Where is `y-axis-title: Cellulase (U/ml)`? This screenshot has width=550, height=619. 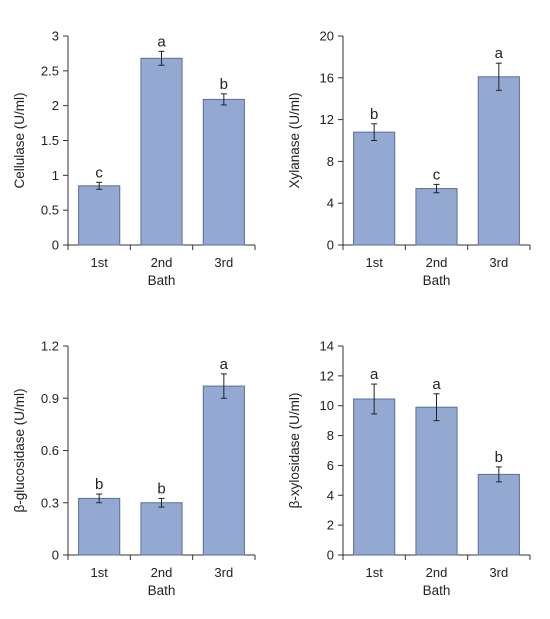
y-axis-title: Cellulase (U/ml) is located at coordinates (19, 140).